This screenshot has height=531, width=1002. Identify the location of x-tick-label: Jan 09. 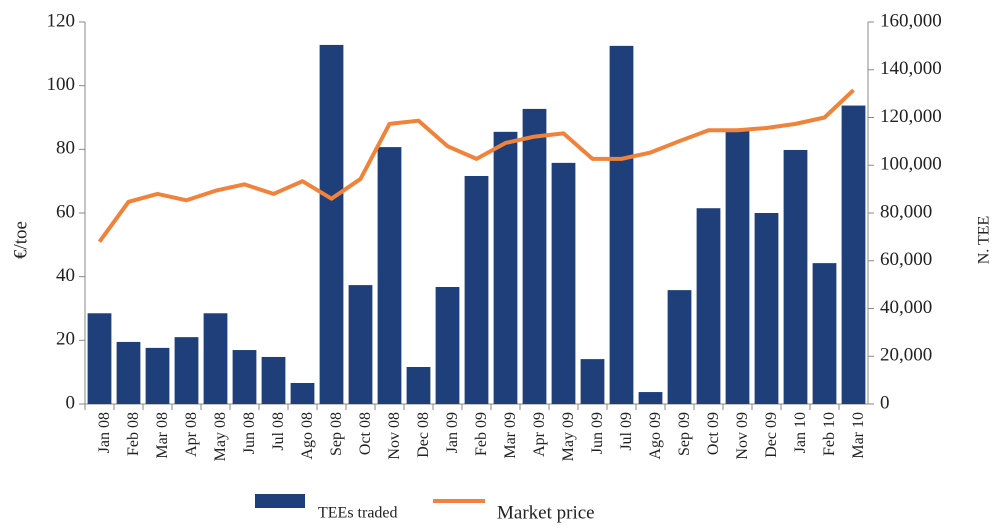
(452, 432).